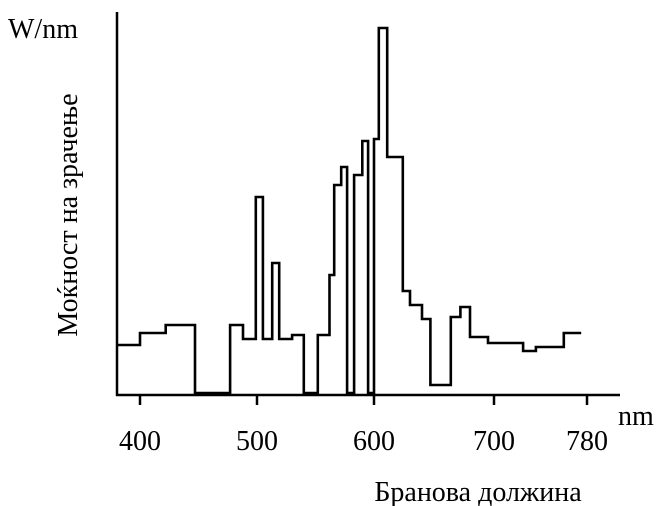 The image size is (664, 506). I want to click on x-axis-title: Бранова должина, so click(478, 491).